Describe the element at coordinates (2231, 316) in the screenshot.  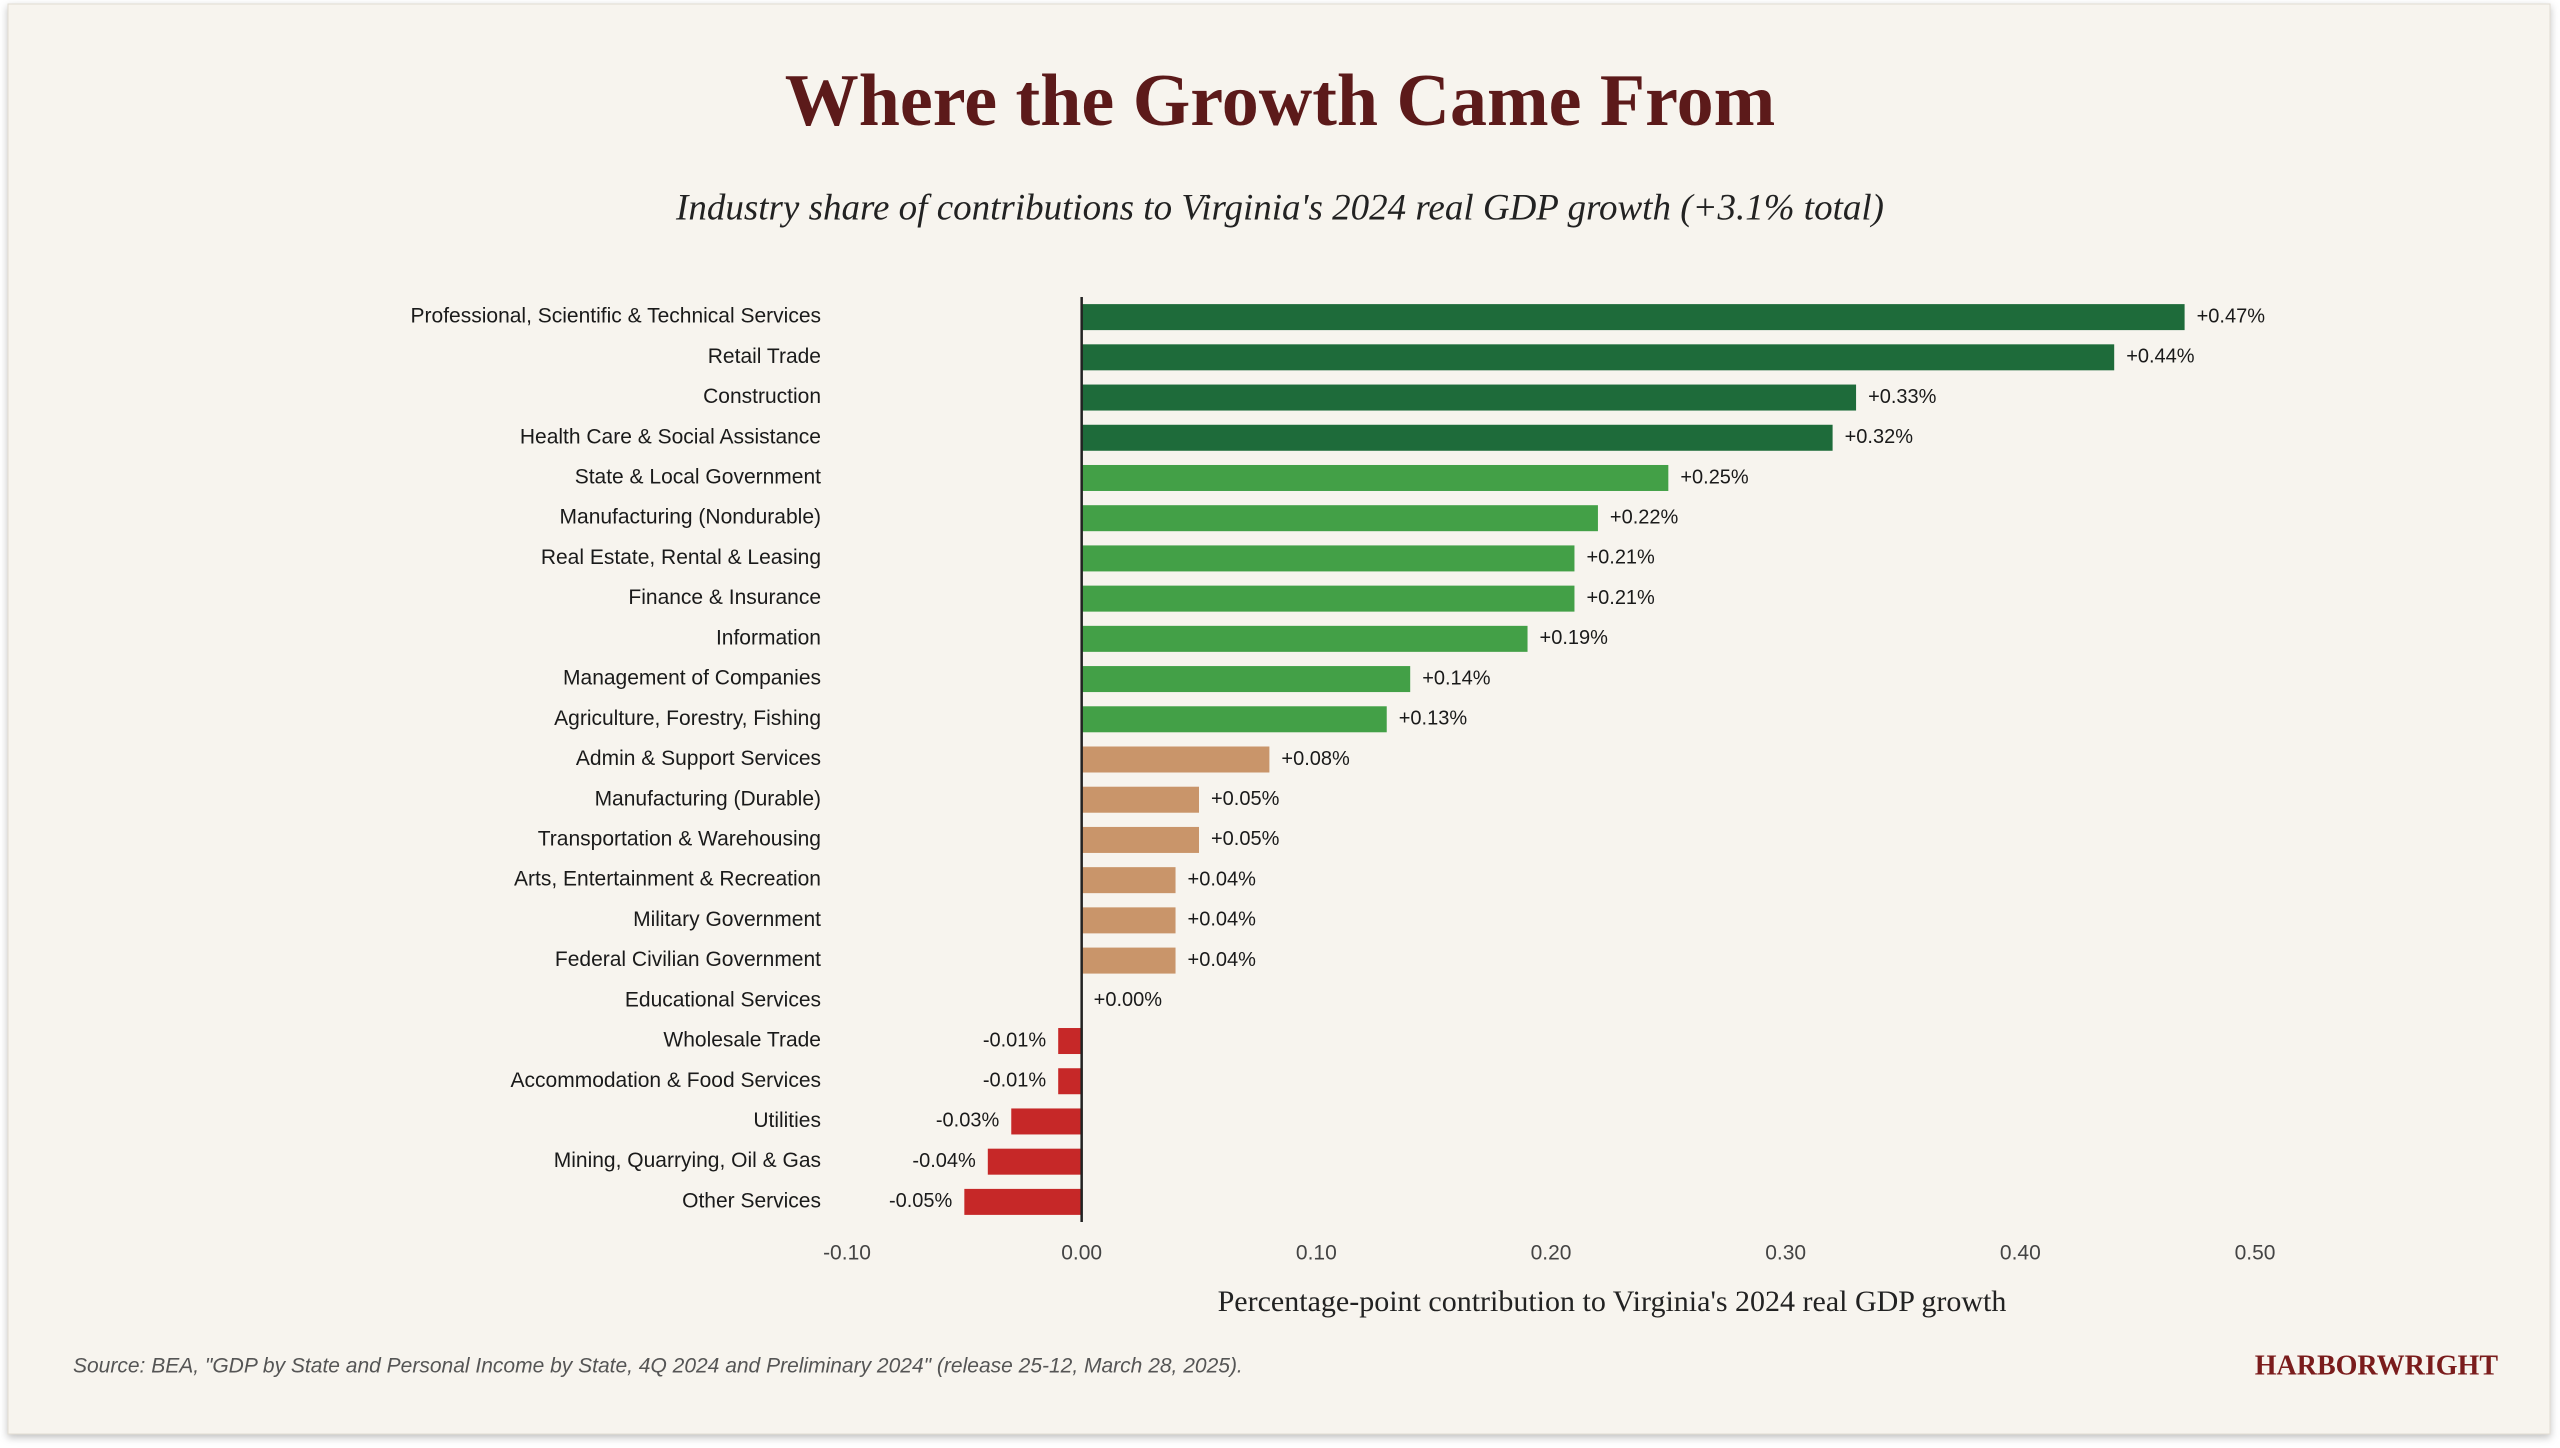
I see `value-label: +0.47%` at that location.